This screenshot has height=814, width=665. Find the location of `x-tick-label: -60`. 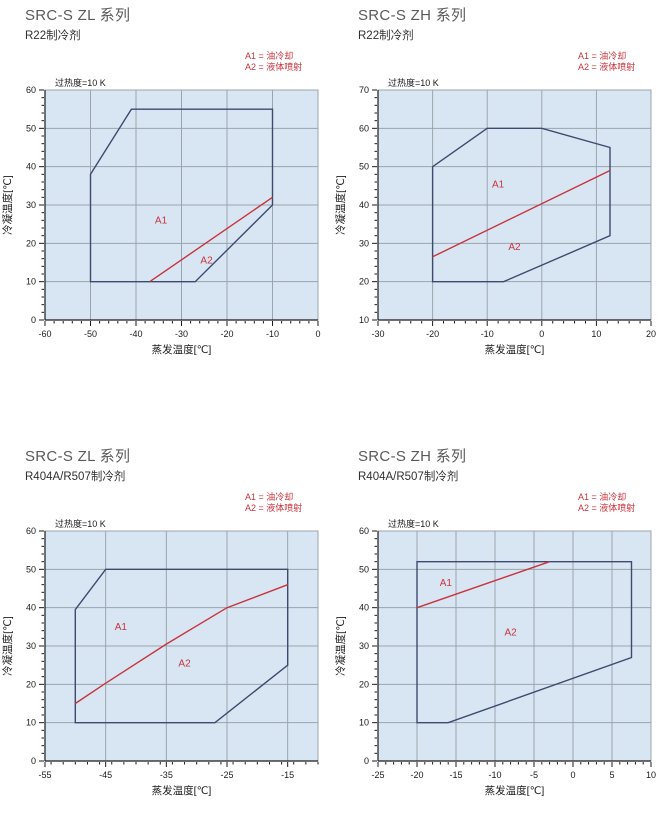

x-tick-label: -60 is located at coordinates (44, 334).